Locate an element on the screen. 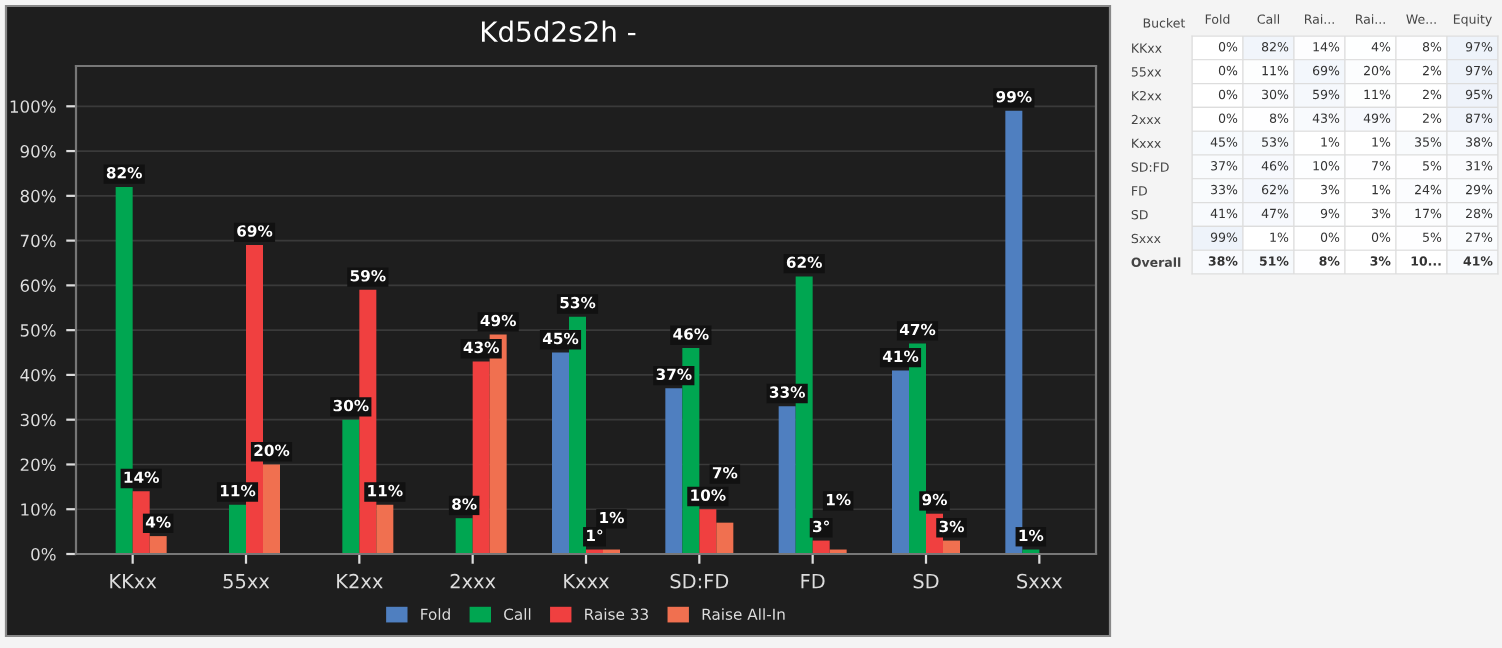 The height and width of the screenshot is (648, 1502). x-tick-label: 55xx is located at coordinates (246, 581).